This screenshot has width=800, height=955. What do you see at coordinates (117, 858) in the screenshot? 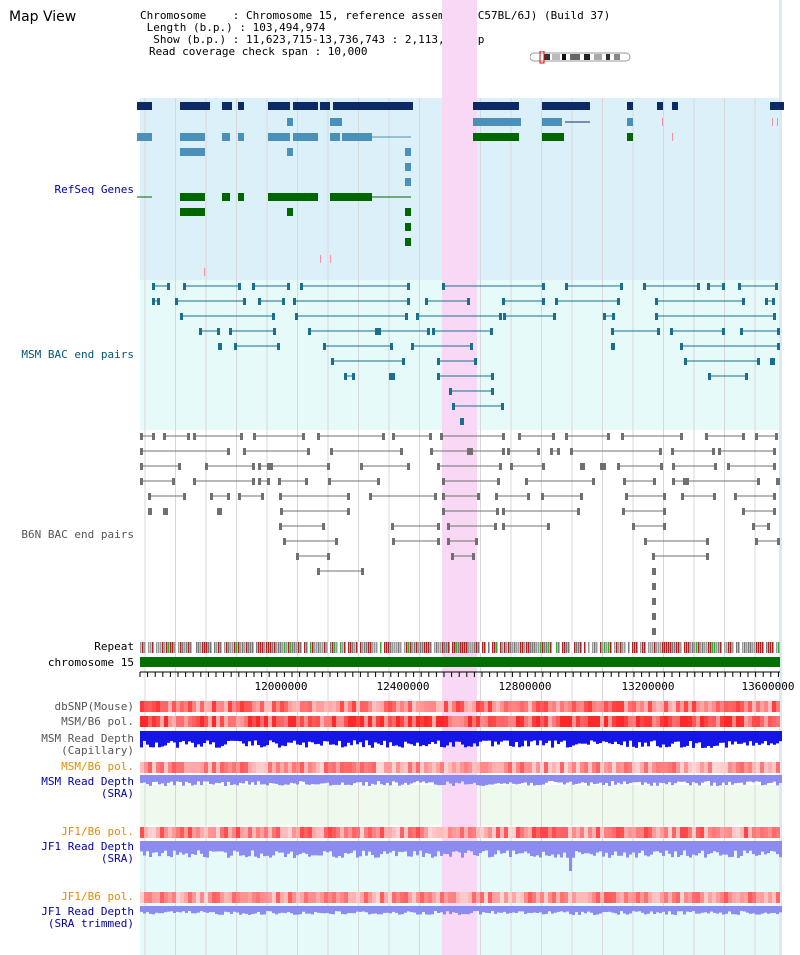
I see `jf1-depth-sra-sublabel: (SRA)` at bounding box center [117, 858].